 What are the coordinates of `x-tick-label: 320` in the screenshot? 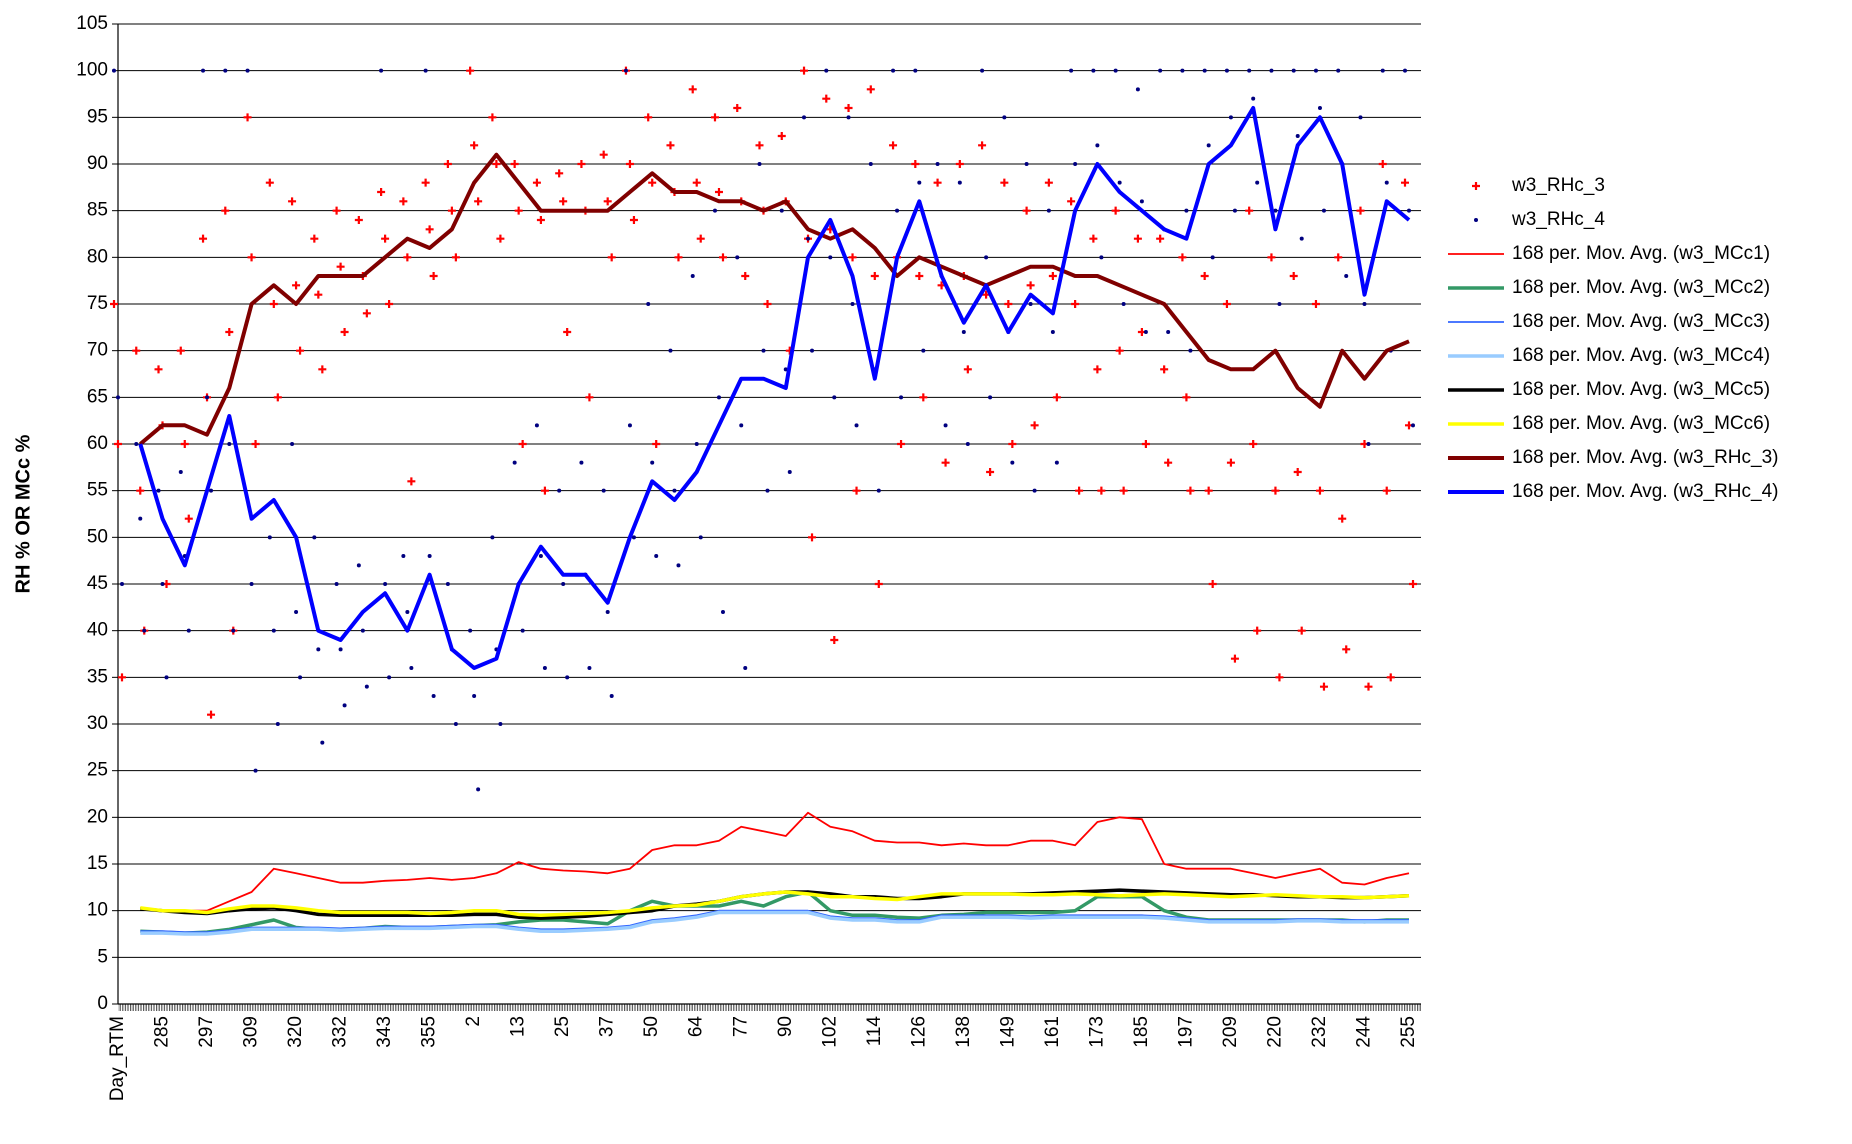 It's located at (295, 1032).